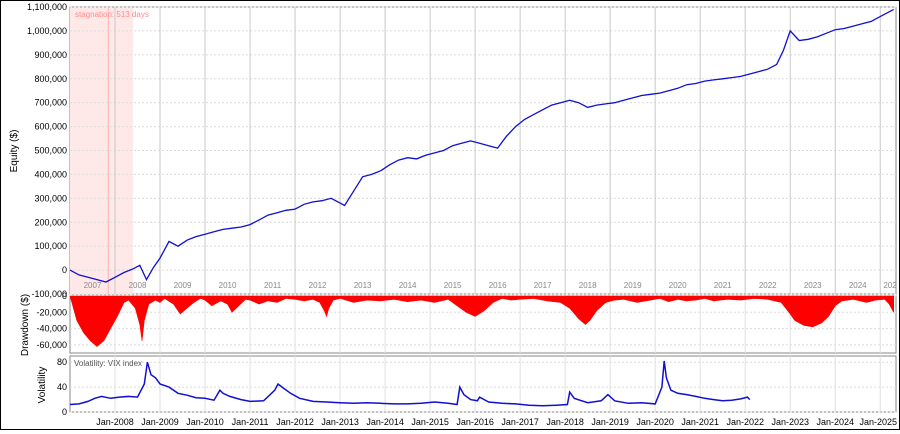  I want to click on drawdown-y-tick-label: -40,000, so click(51, 329).